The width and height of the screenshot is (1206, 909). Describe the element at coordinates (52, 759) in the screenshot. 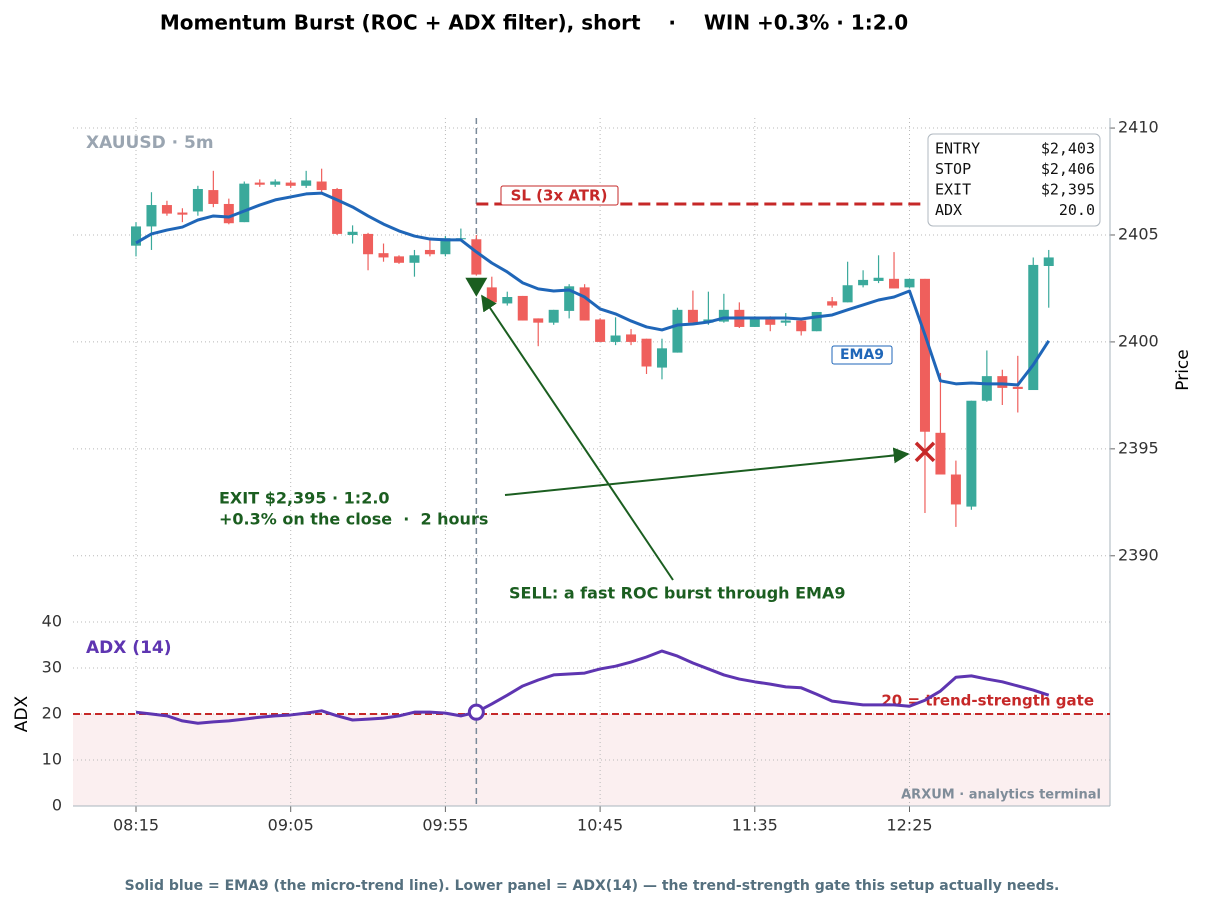

I see `adx-tick-label: 10` at that location.